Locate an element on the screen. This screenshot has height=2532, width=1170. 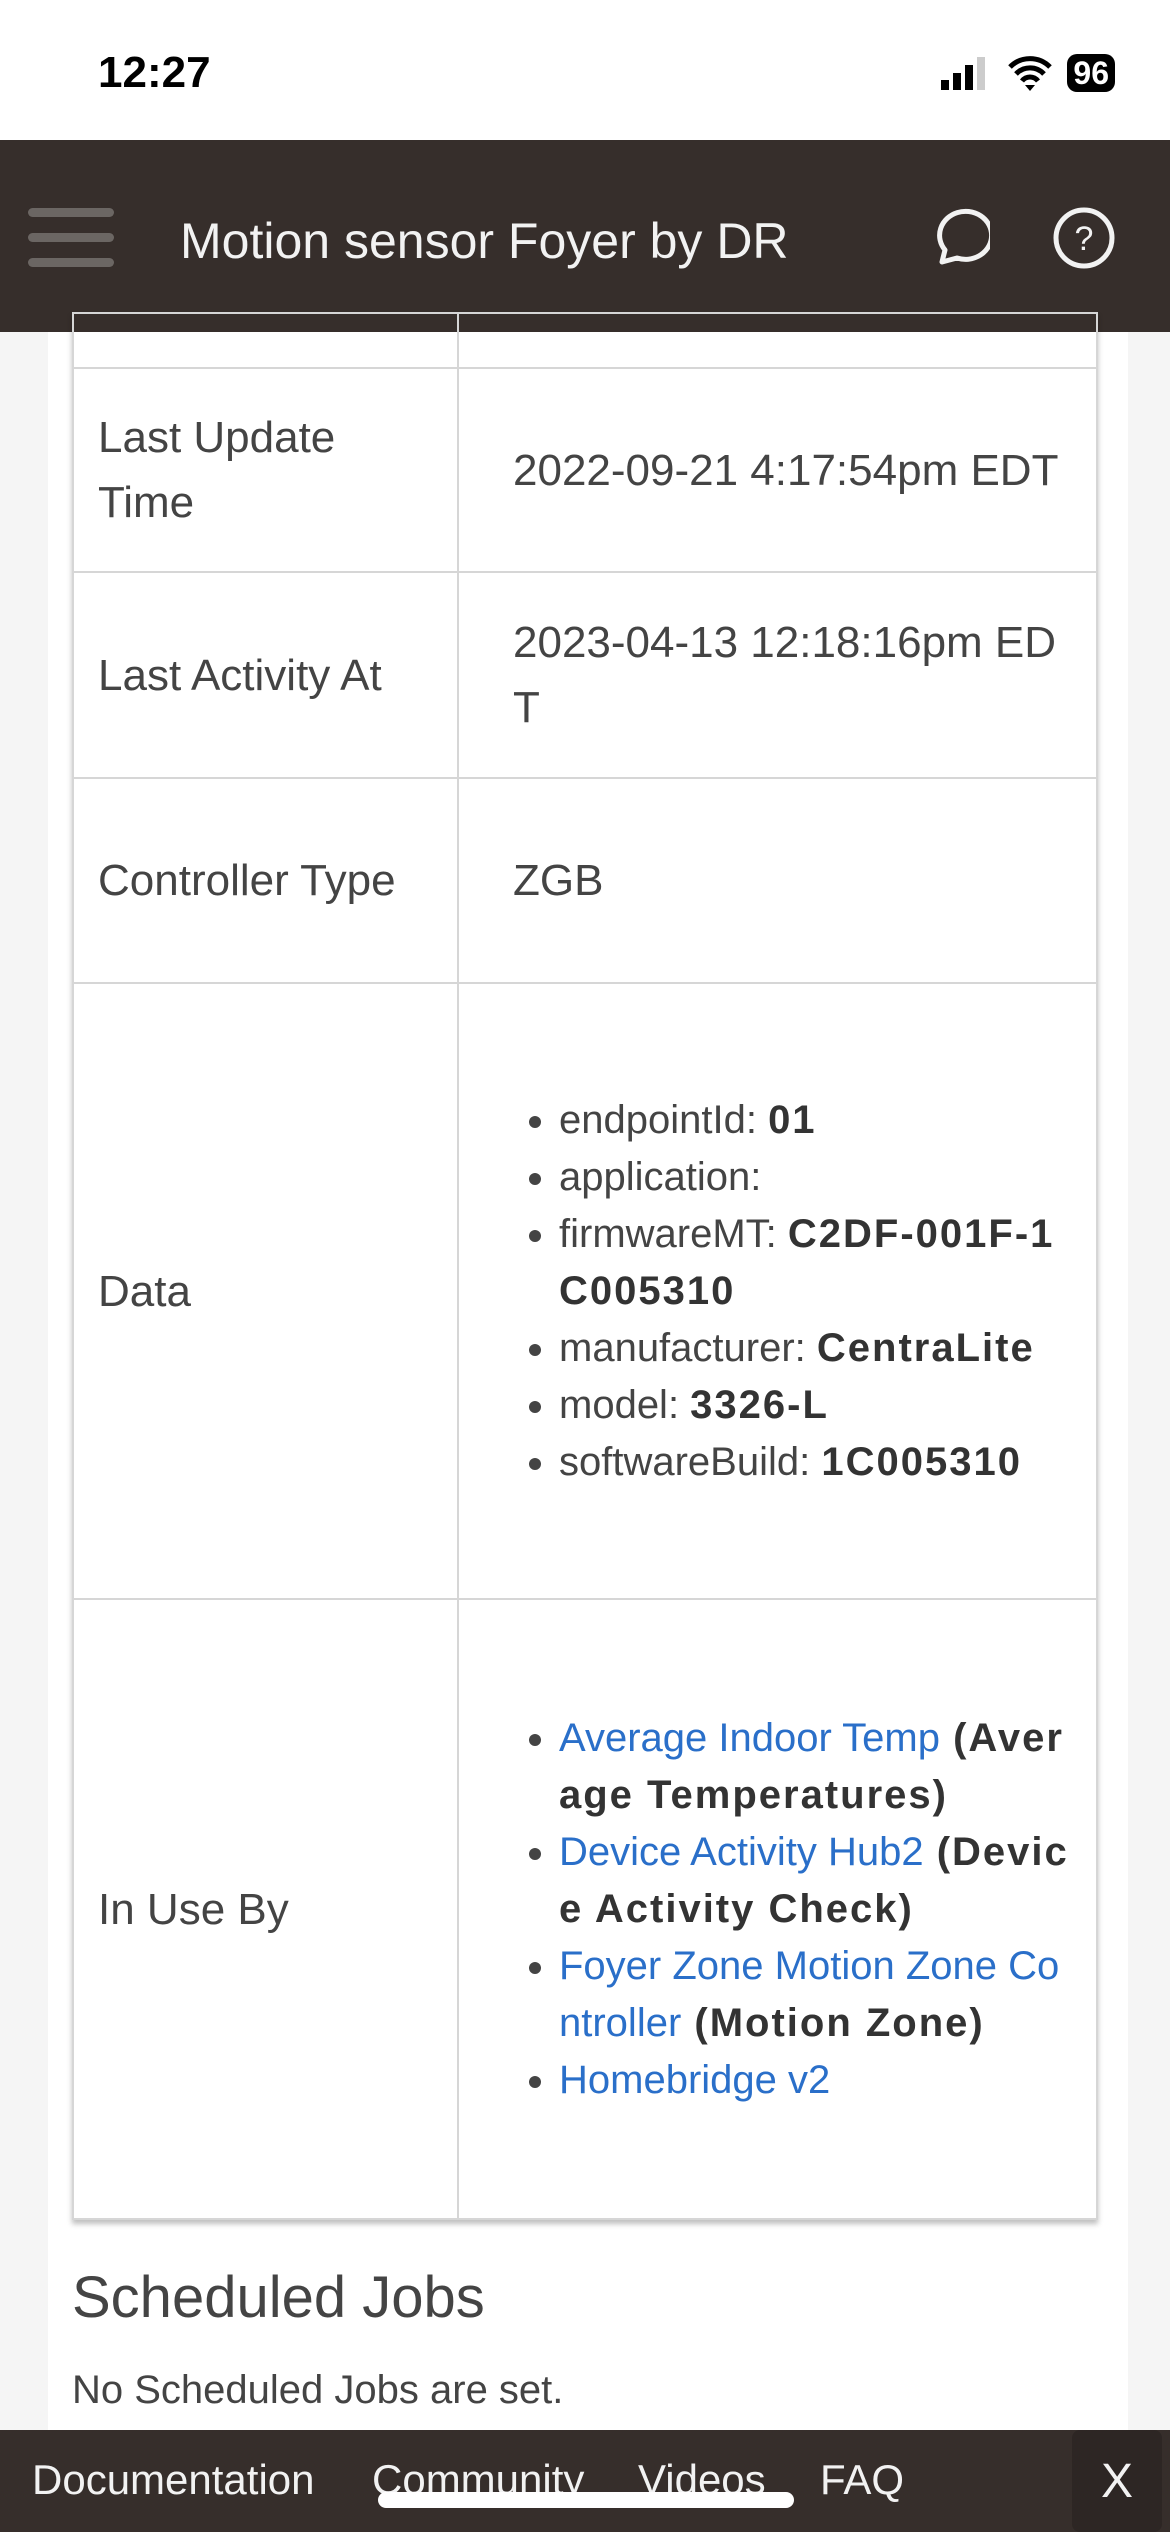
list-item: Homebridge v2 is located at coordinates (817, 2080).